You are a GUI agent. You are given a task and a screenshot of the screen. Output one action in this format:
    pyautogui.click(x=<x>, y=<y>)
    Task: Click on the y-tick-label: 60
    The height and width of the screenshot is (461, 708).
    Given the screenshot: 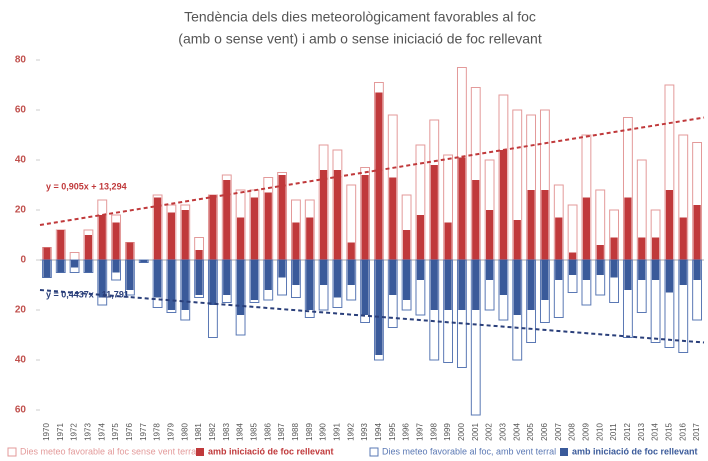 What is the action you would take?
    pyautogui.click(x=21, y=410)
    